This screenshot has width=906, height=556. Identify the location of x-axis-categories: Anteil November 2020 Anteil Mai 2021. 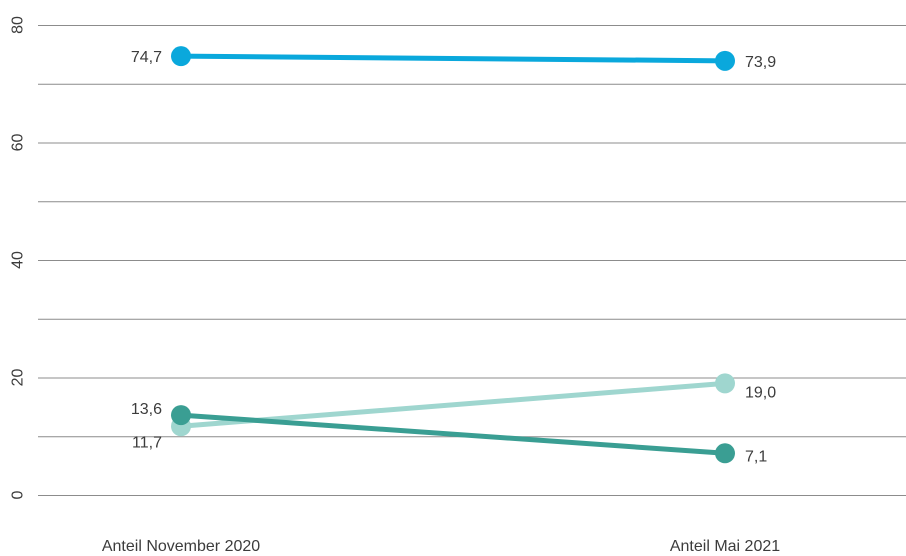
(441, 546).